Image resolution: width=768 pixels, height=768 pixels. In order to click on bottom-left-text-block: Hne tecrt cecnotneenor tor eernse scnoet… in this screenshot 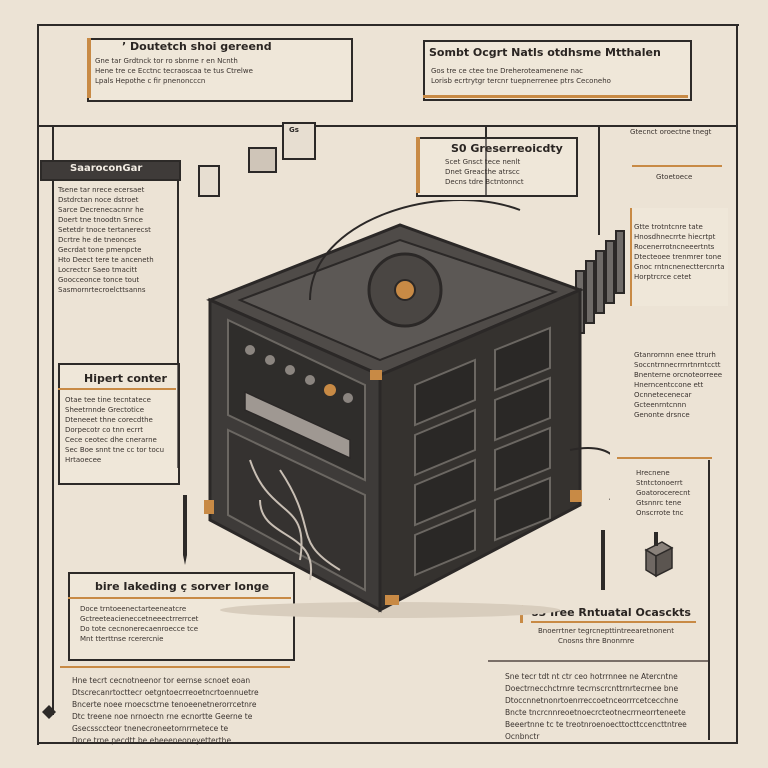, I will do `click(182, 711)`.